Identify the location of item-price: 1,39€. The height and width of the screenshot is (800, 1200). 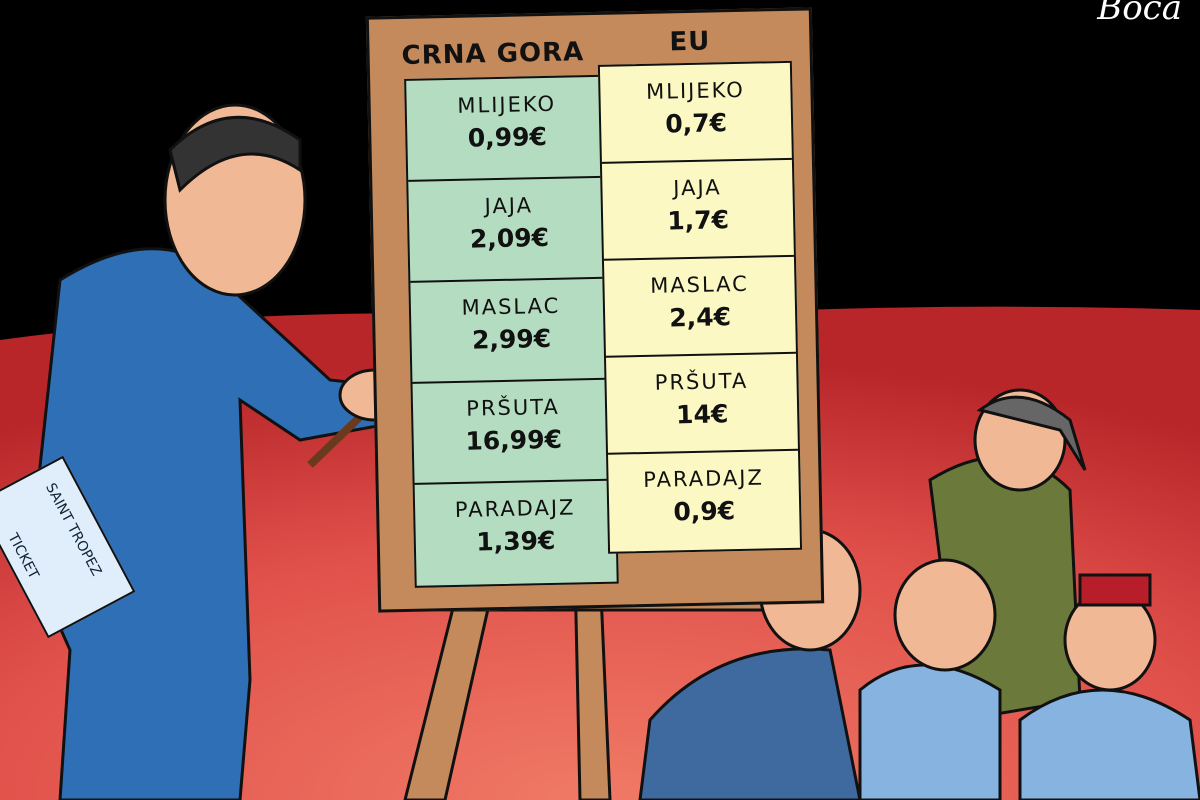
(515, 541).